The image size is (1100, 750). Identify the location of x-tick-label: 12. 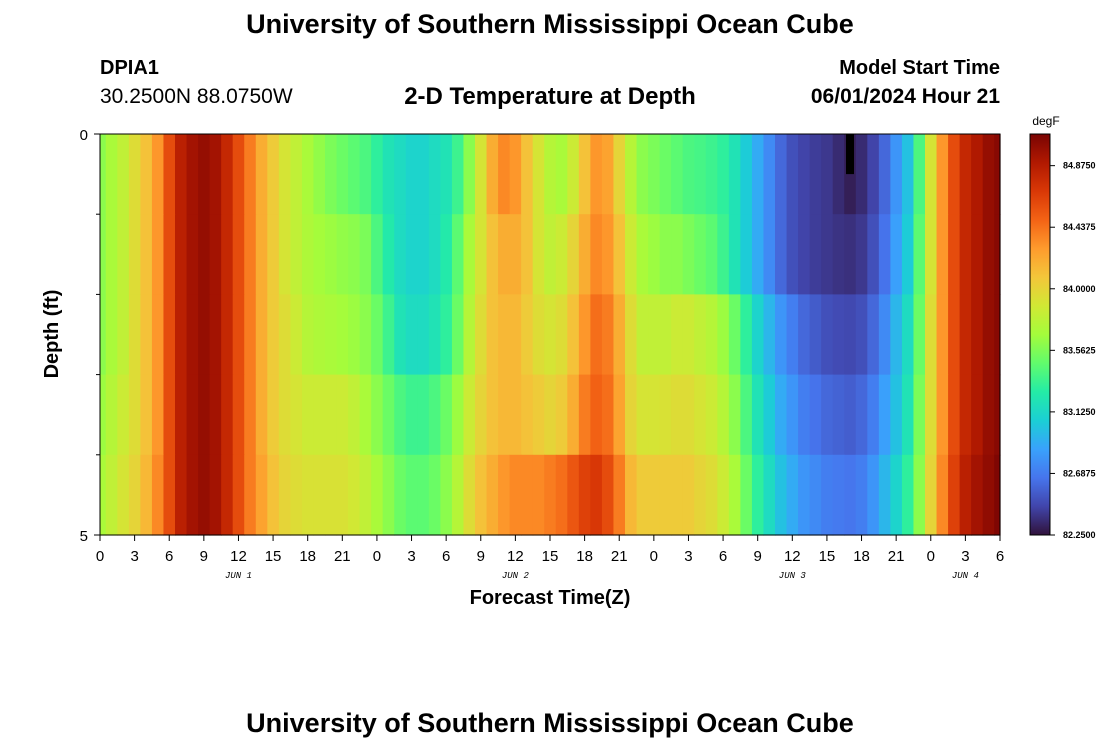
(792, 556).